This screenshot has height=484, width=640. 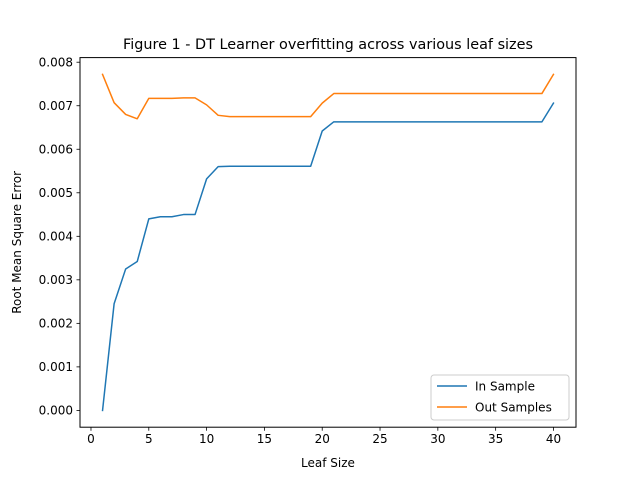 I want to click on y-tick-label: 0.004, so click(x=56, y=237).